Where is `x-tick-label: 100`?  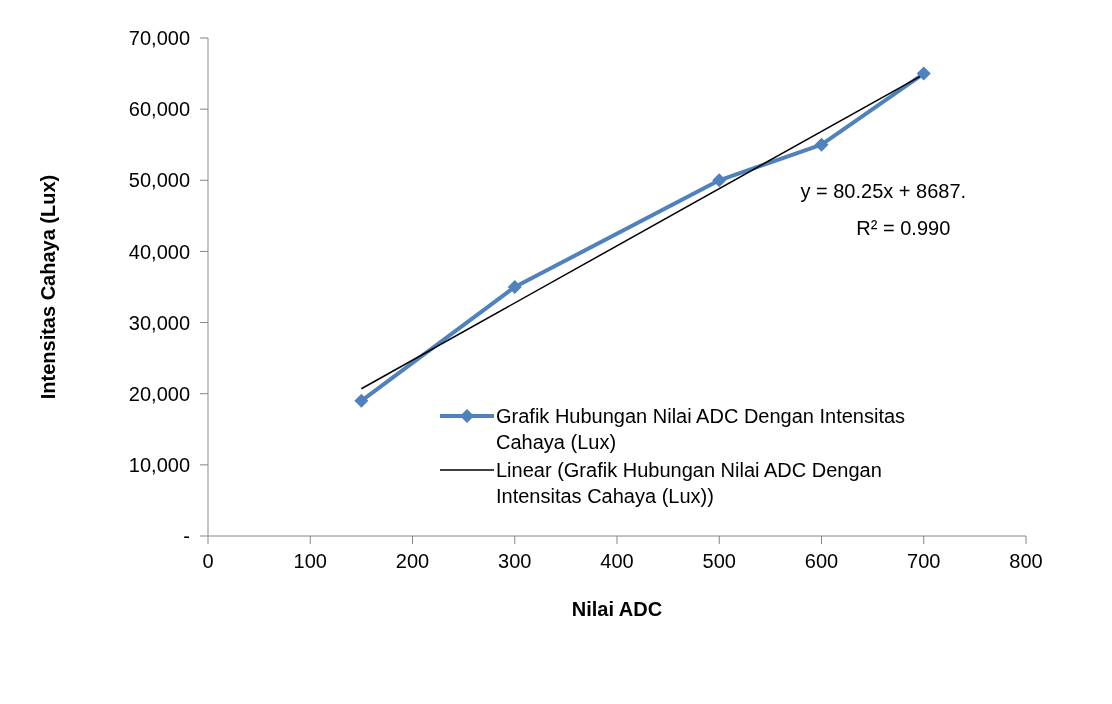 x-tick-label: 100 is located at coordinates (310, 561).